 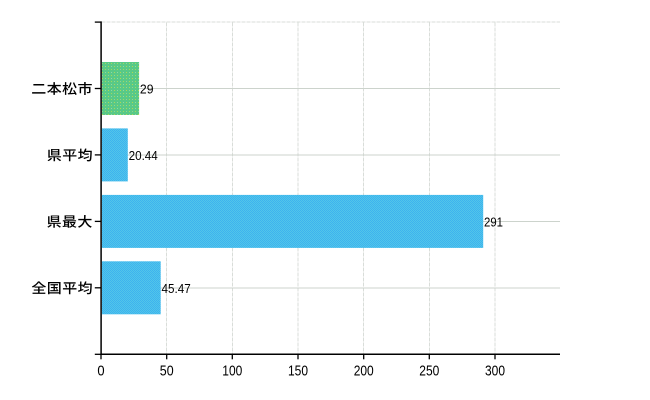 I want to click on svg-text: 200, so click(x=364, y=370).